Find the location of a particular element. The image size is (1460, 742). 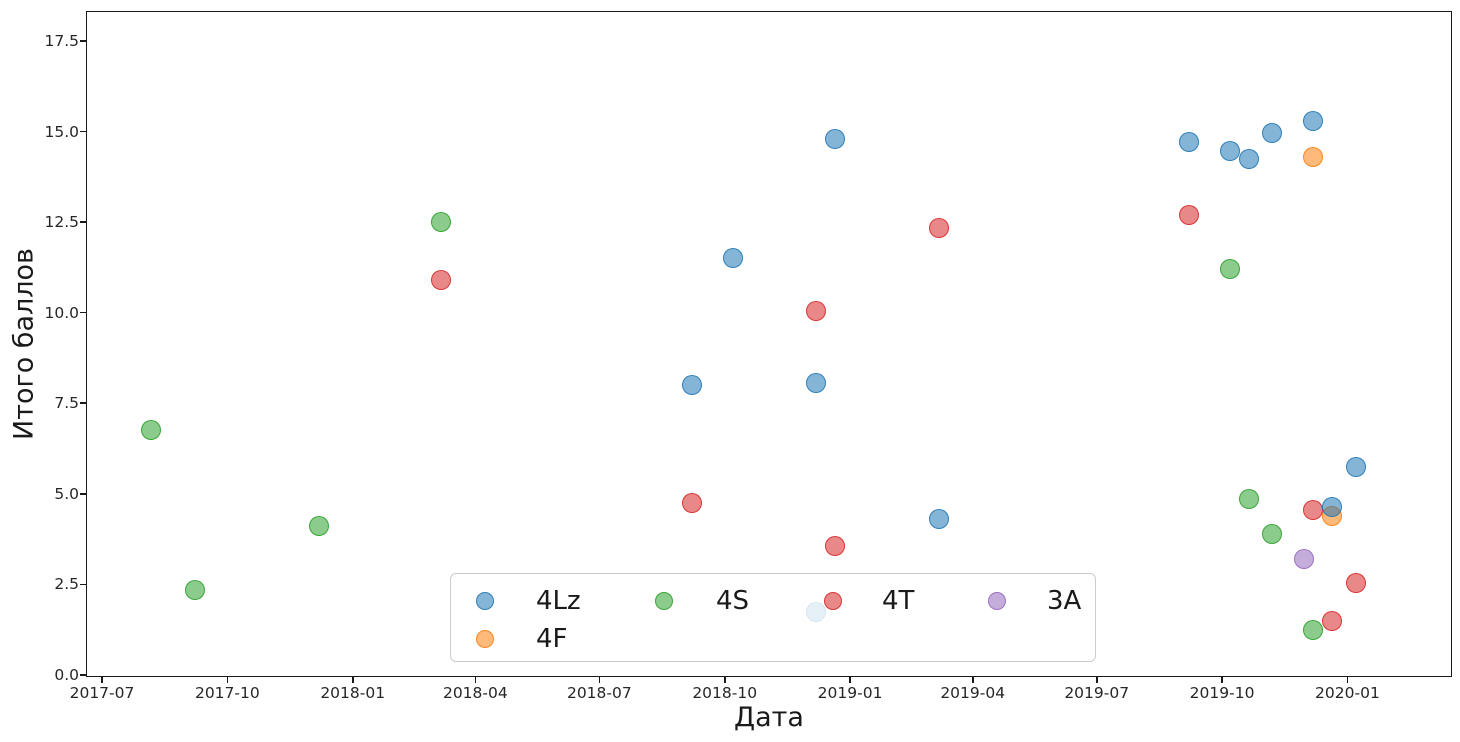

legend: 4Lz 4F 4S 4T 3A is located at coordinates (773, 617).